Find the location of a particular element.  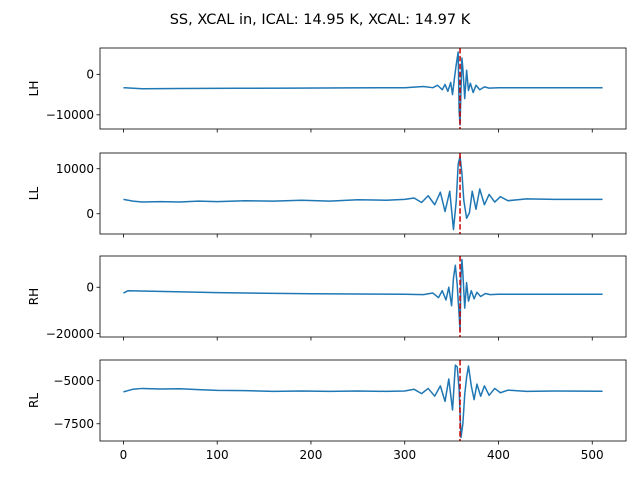

y-tick-label: −7500 is located at coordinates (73, 424).